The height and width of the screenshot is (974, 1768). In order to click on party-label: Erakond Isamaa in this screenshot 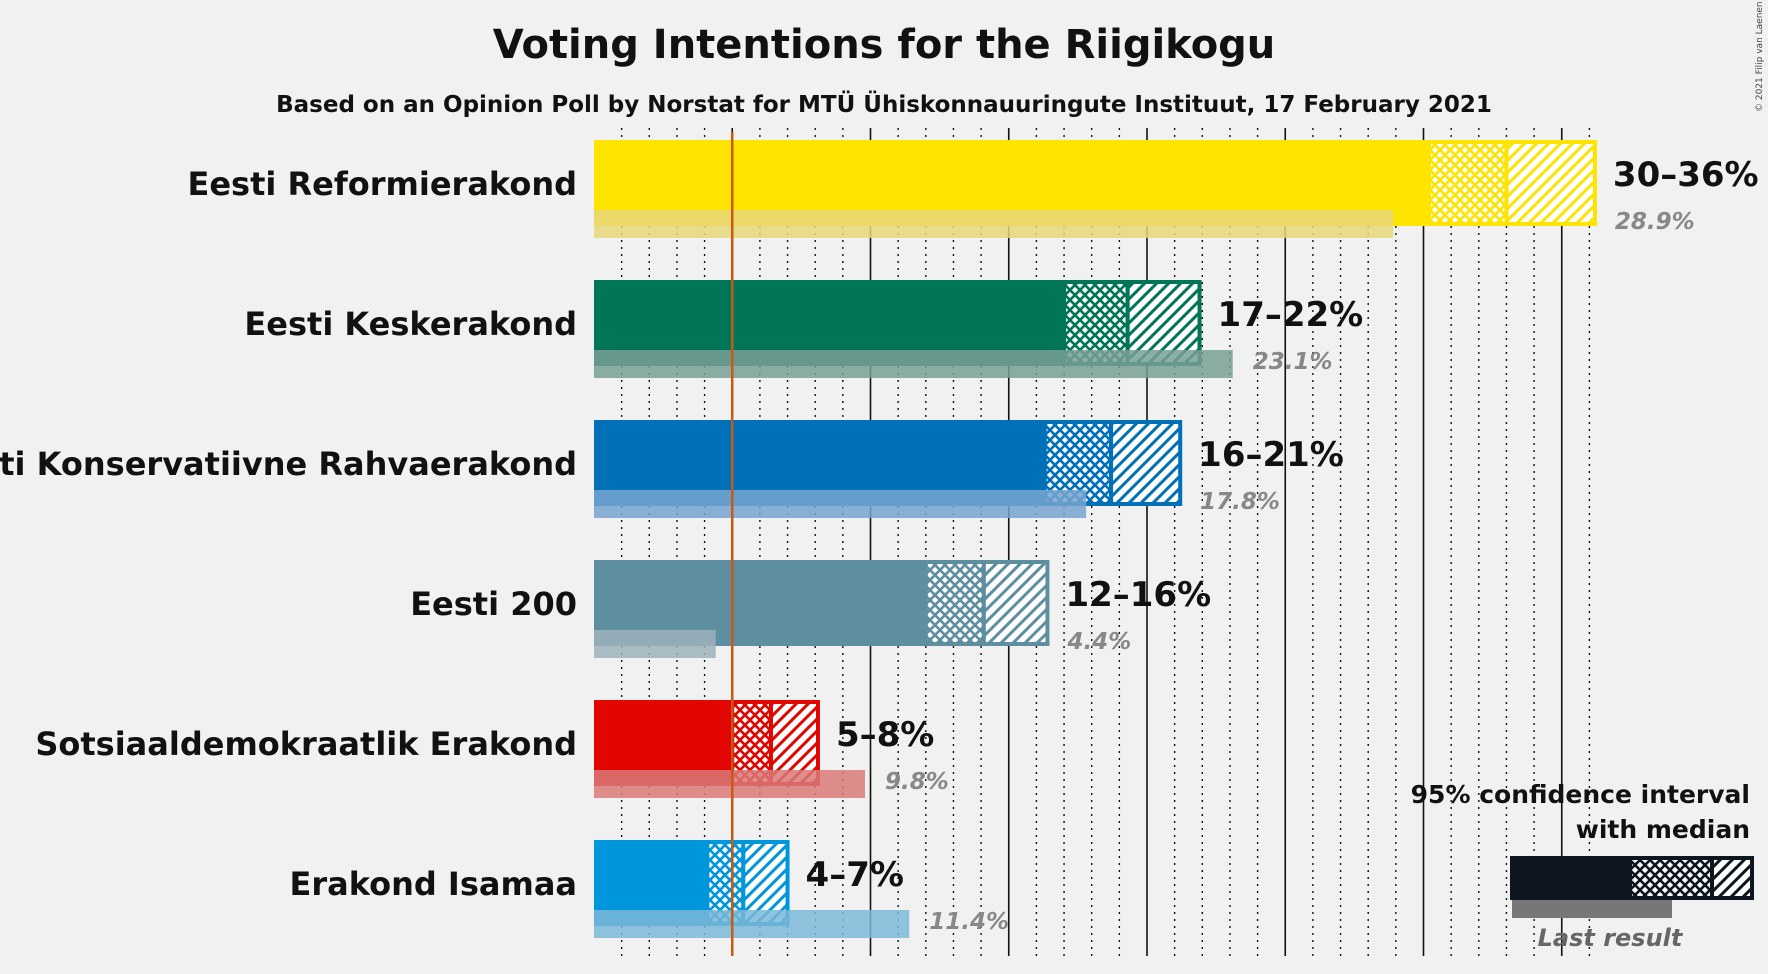, I will do `click(433, 884)`.